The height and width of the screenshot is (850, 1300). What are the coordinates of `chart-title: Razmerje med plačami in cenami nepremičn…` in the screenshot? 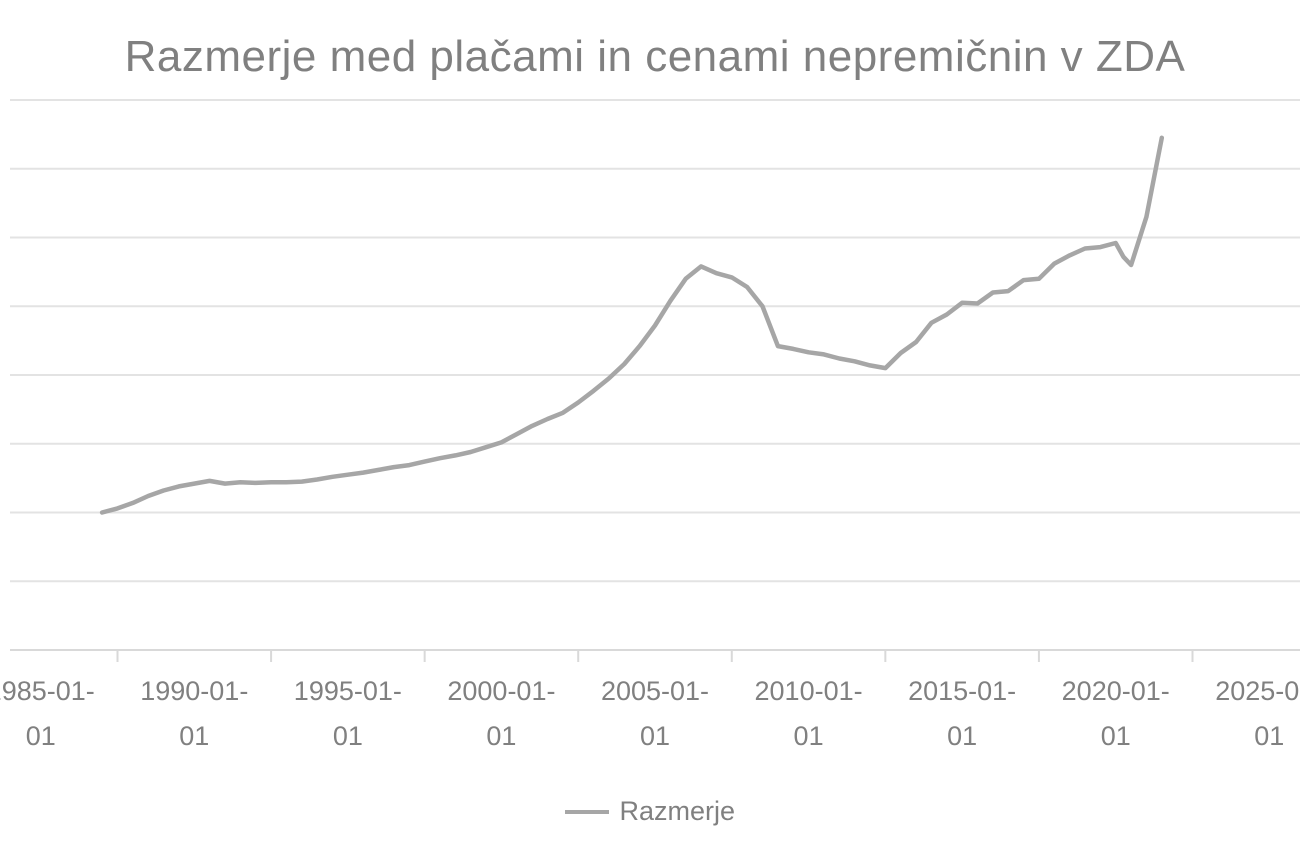 It's located at (655, 56).